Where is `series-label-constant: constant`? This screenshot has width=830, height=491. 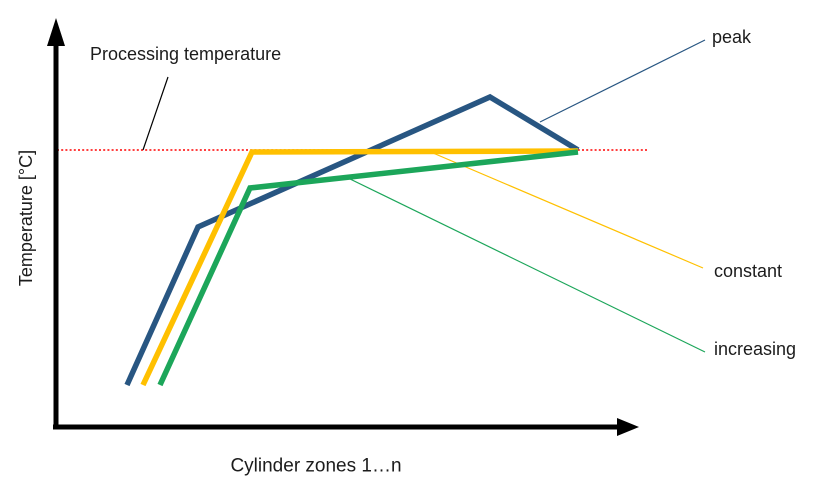
series-label-constant: constant is located at coordinates (748, 271).